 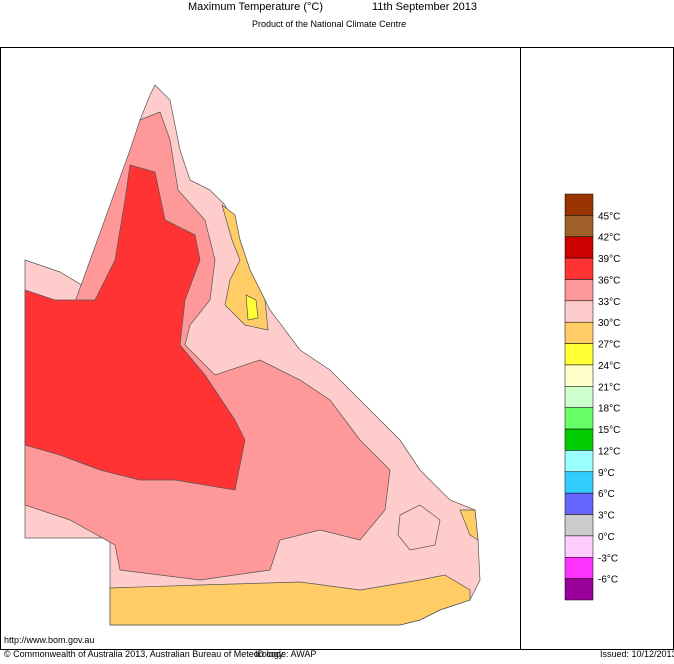 What do you see at coordinates (609, 323) in the screenshot?
I see `legend-label: 30°C` at bounding box center [609, 323].